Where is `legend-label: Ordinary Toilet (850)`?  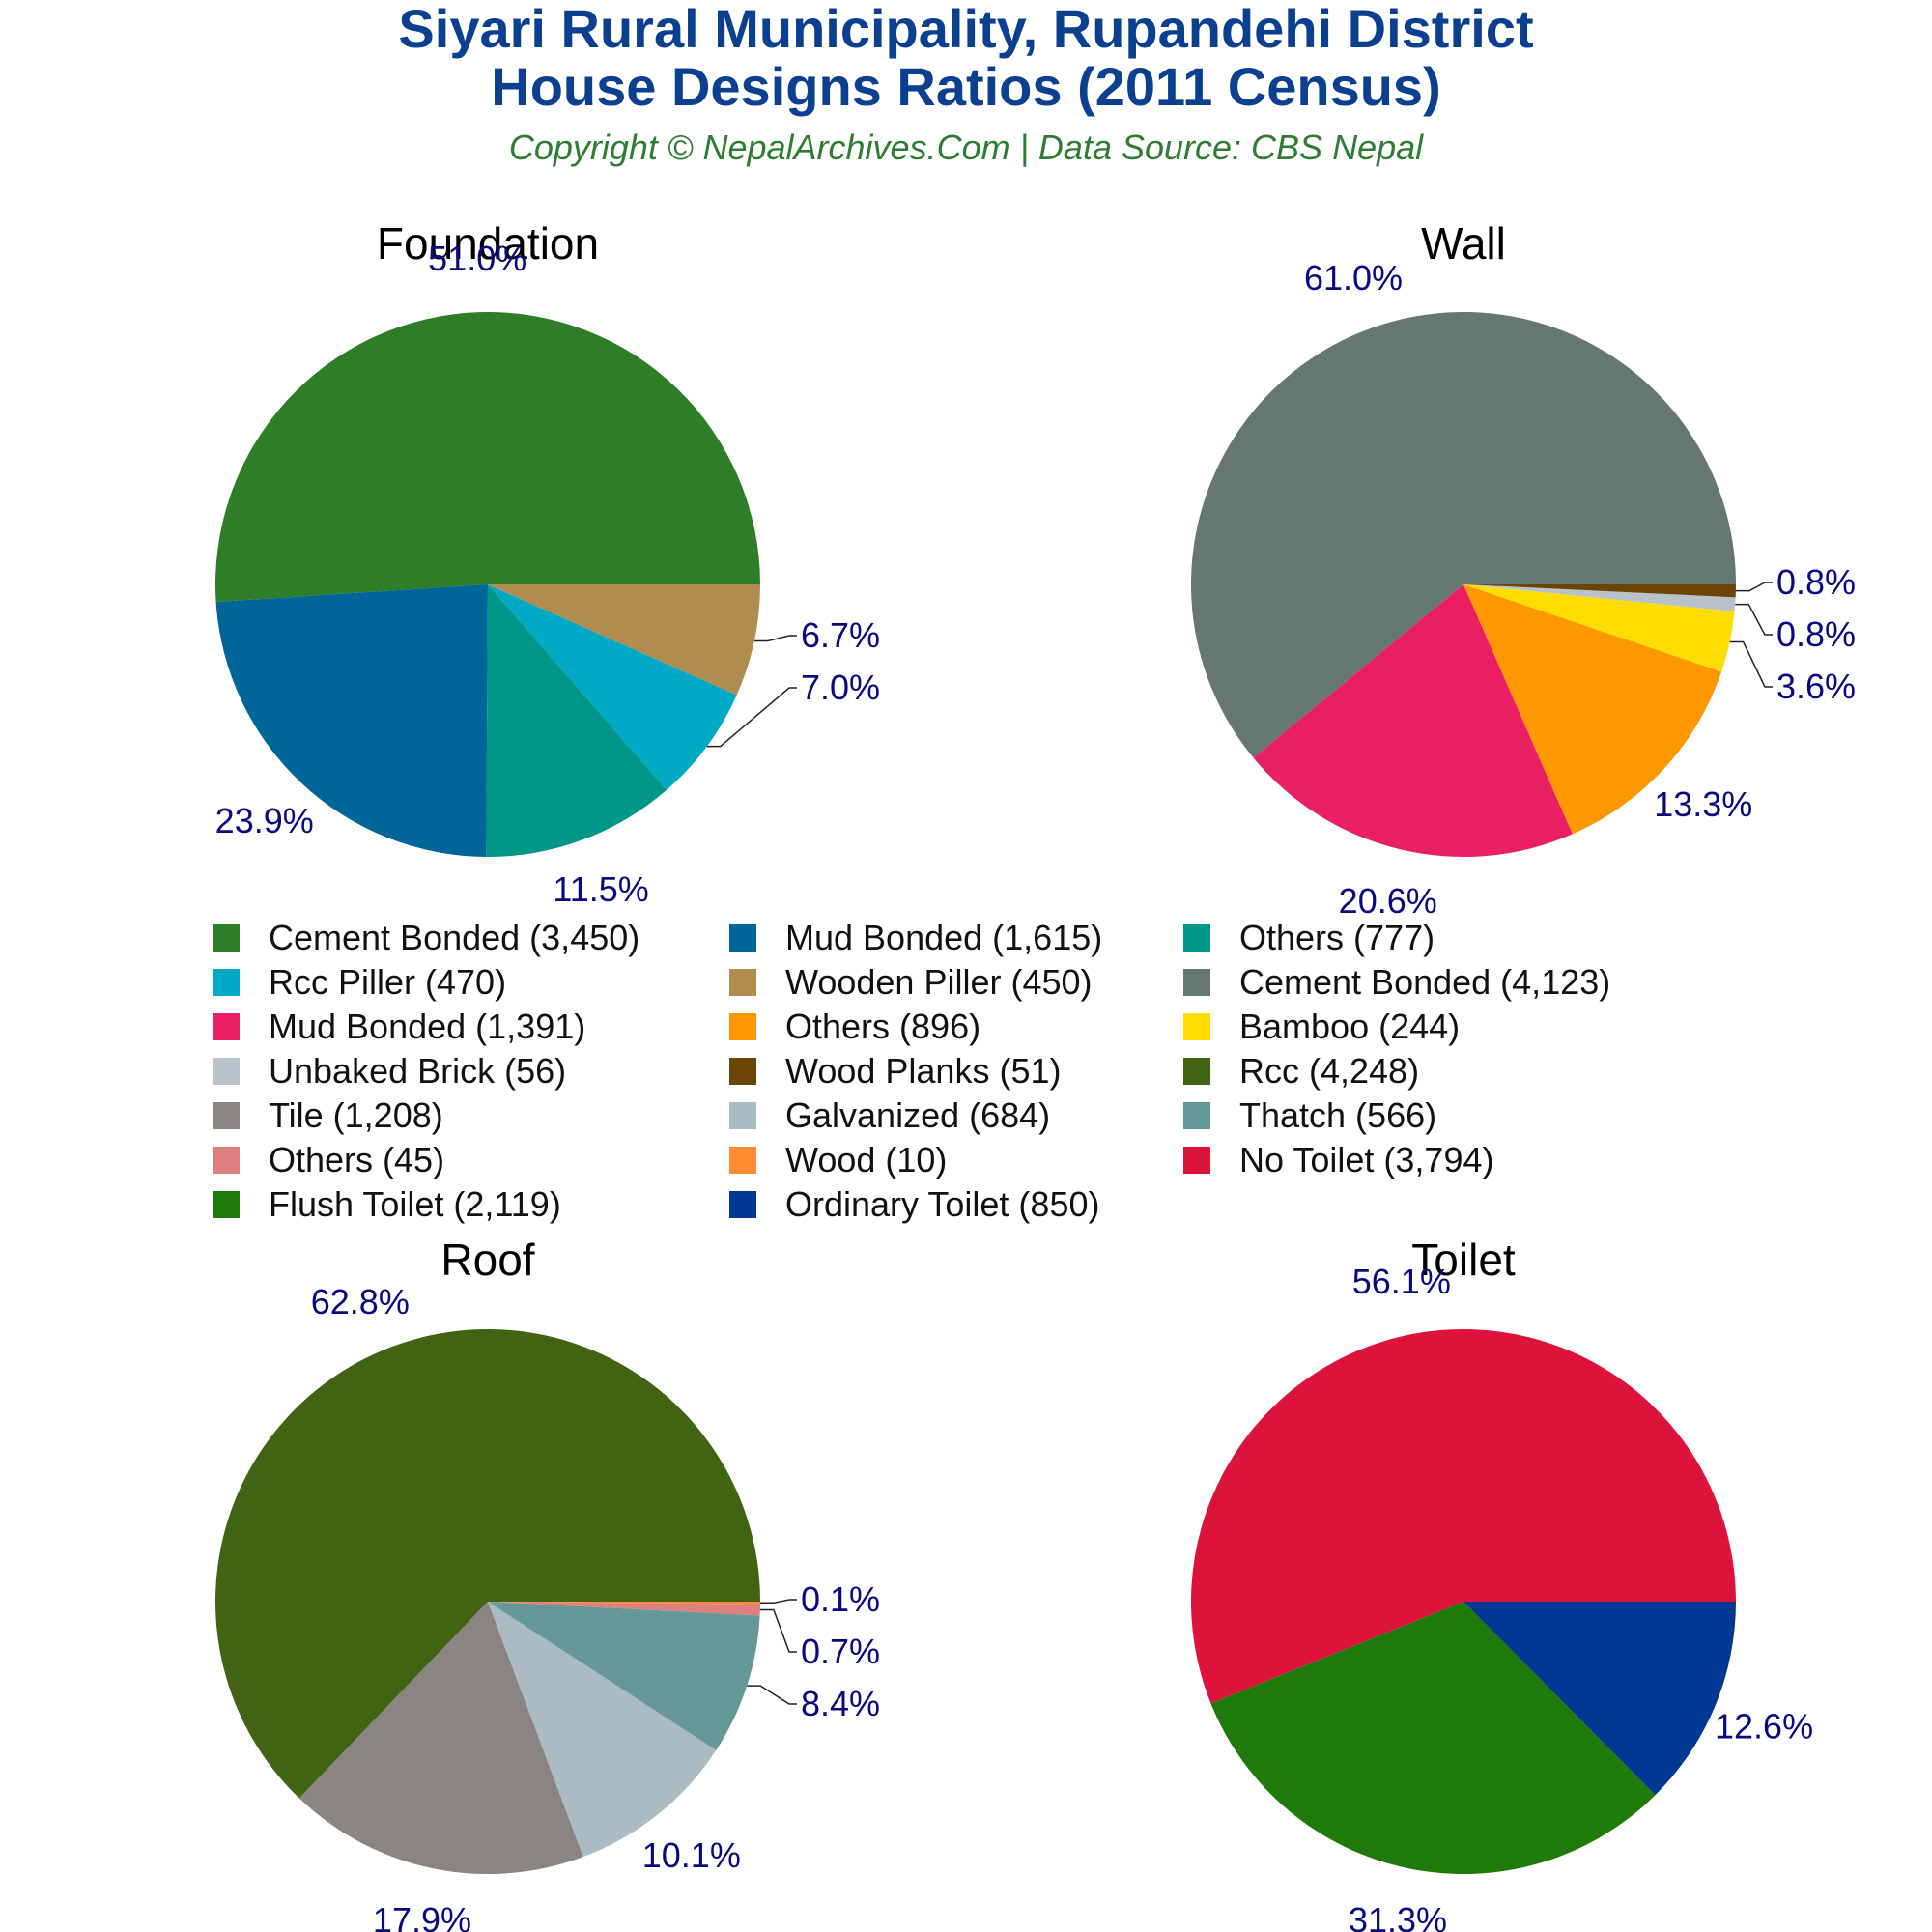 legend-label: Ordinary Toilet (850) is located at coordinates (942, 1204).